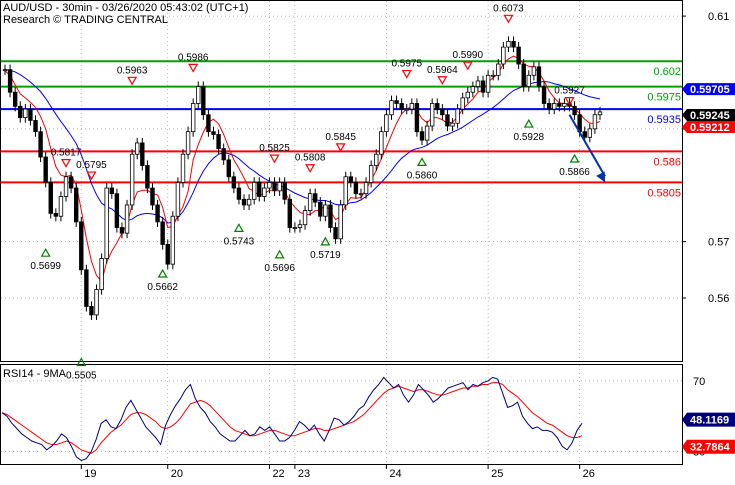  I want to click on time-tick-label: 22, so click(278, 474).